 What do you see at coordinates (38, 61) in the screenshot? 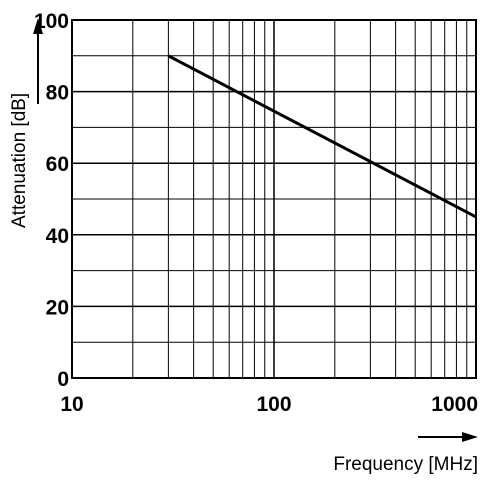
I see `y-axis-arrow-icon` at bounding box center [38, 61].